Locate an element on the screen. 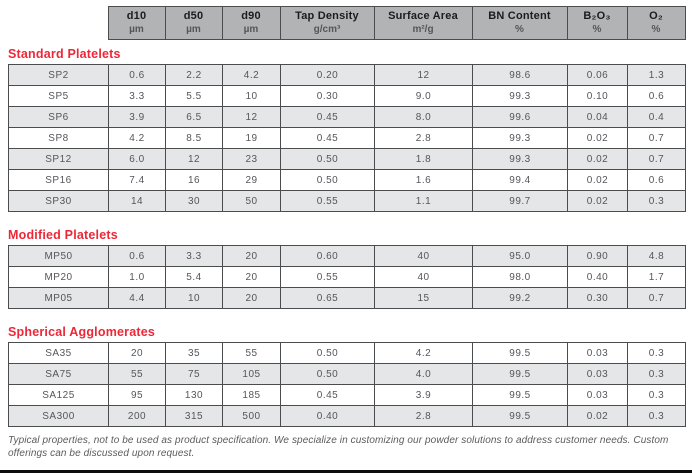  column-header: BN Content% is located at coordinates (519, 23).